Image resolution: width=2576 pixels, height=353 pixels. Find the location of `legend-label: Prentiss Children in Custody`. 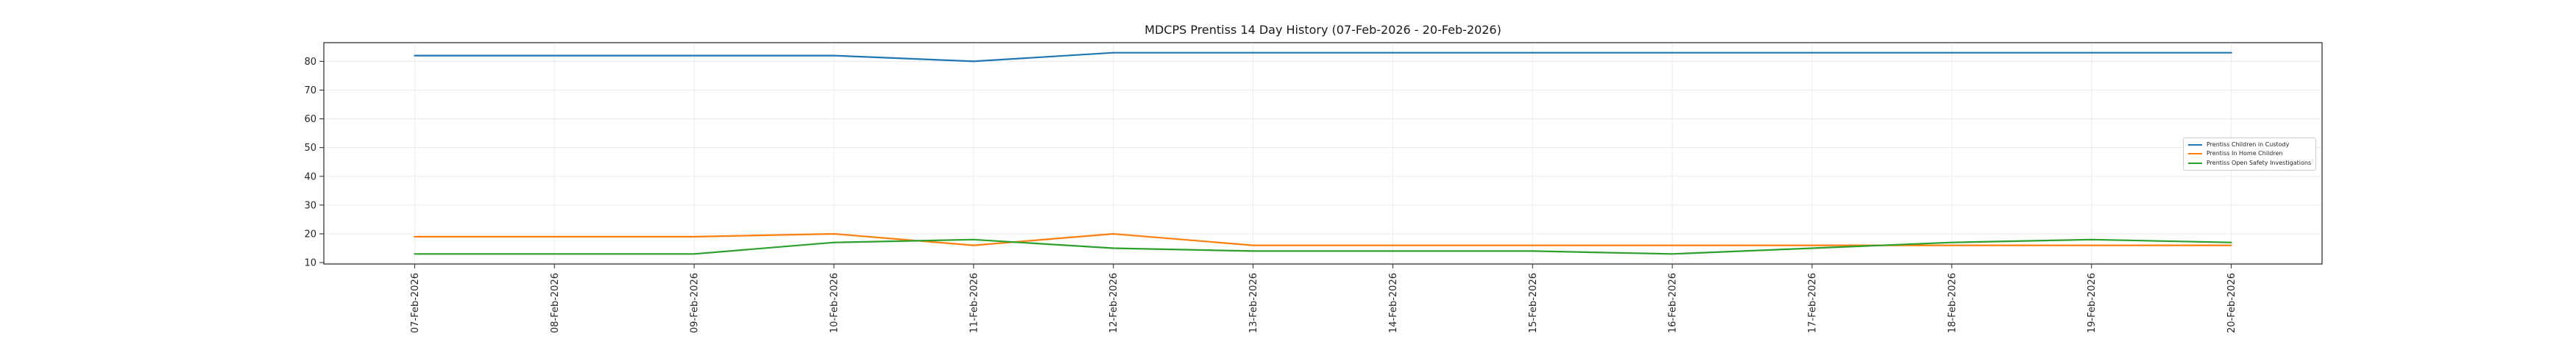

legend-label: Prentiss Children in Custody is located at coordinates (2248, 145).